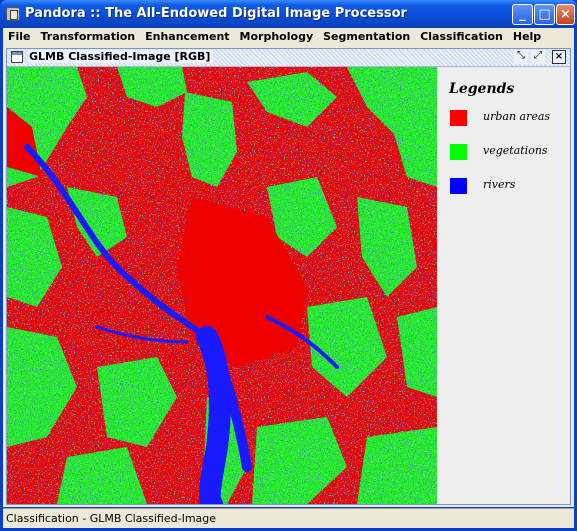 Image resolution: width=577 pixels, height=531 pixels. I want to click on legend-swatch-urban, so click(458, 118).